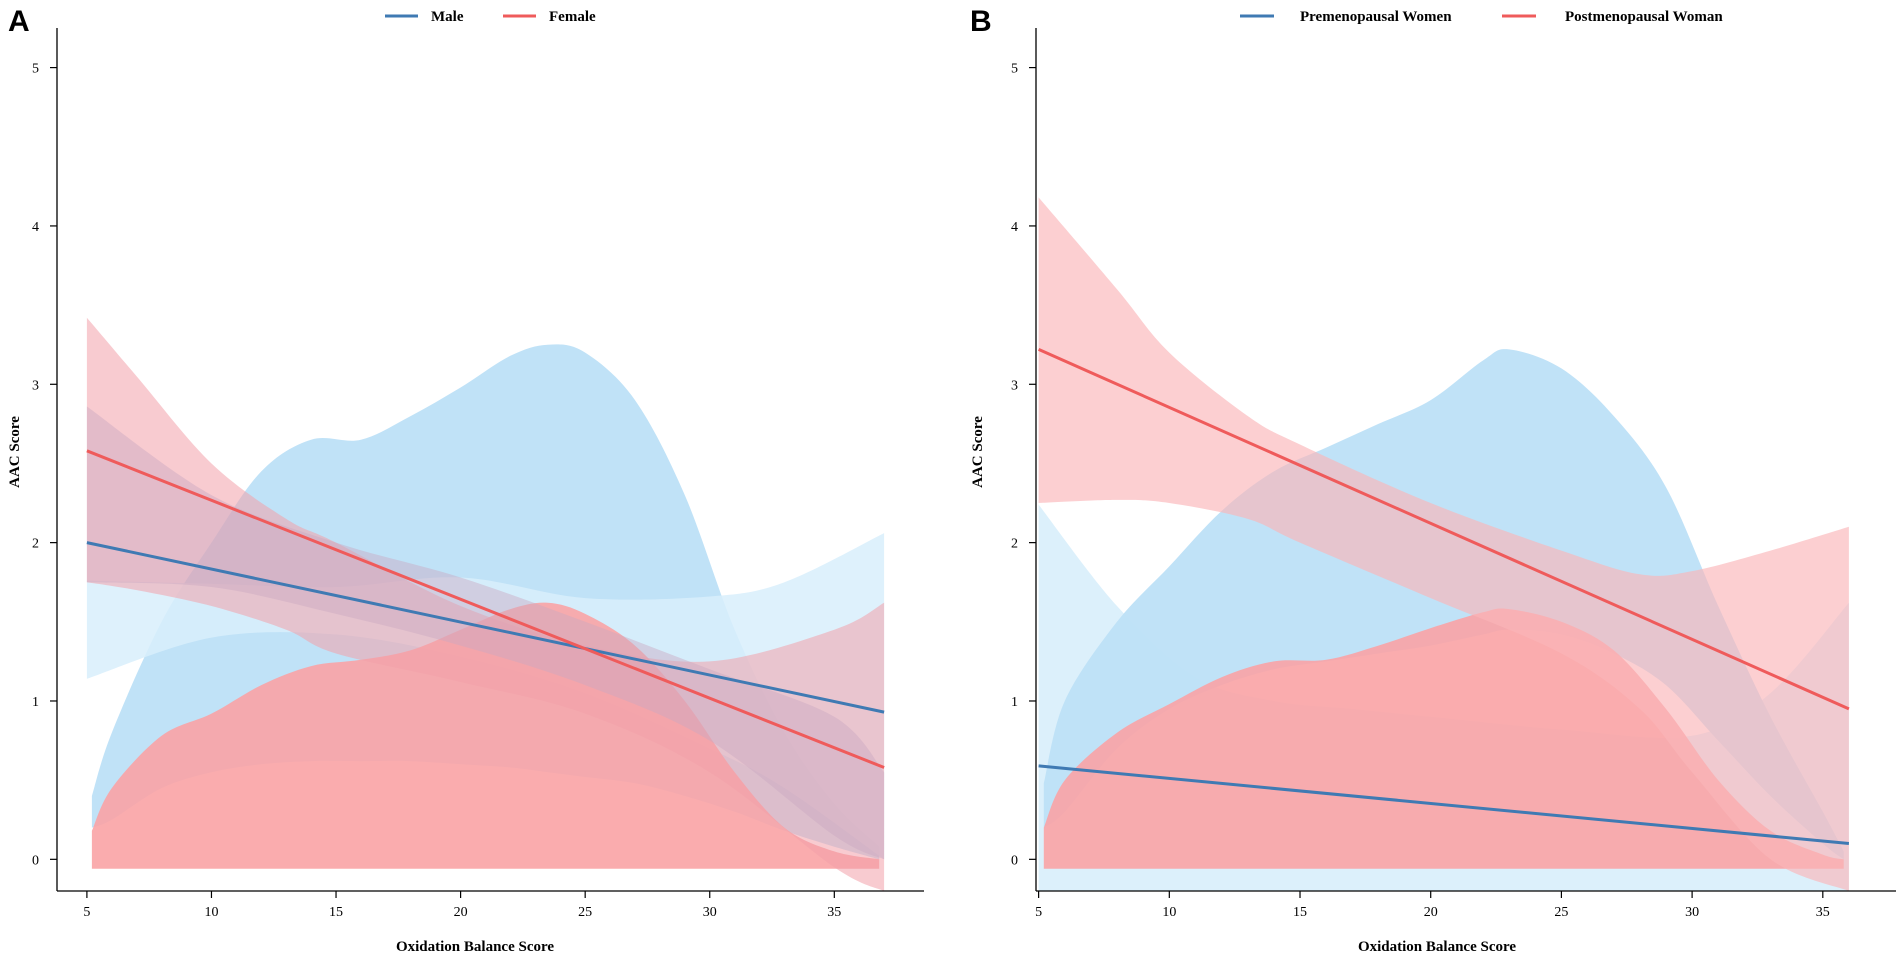 The image size is (1902, 958). Describe the element at coordinates (834, 912) in the screenshot. I see `panel-a-x-tick-label: 35` at that location.